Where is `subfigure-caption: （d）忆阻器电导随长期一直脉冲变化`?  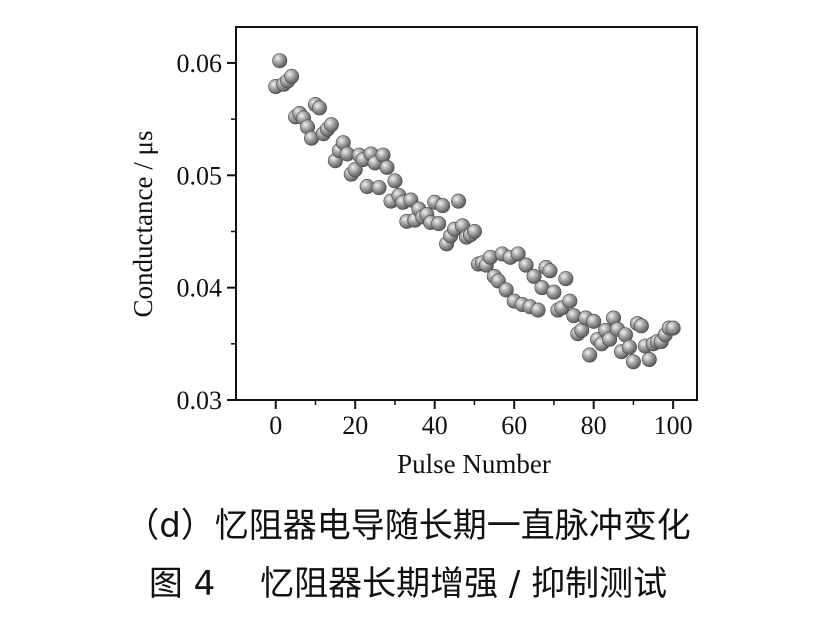 subfigure-caption: （d）忆阻器电导随长期一直脉冲变化 is located at coordinates (408, 526).